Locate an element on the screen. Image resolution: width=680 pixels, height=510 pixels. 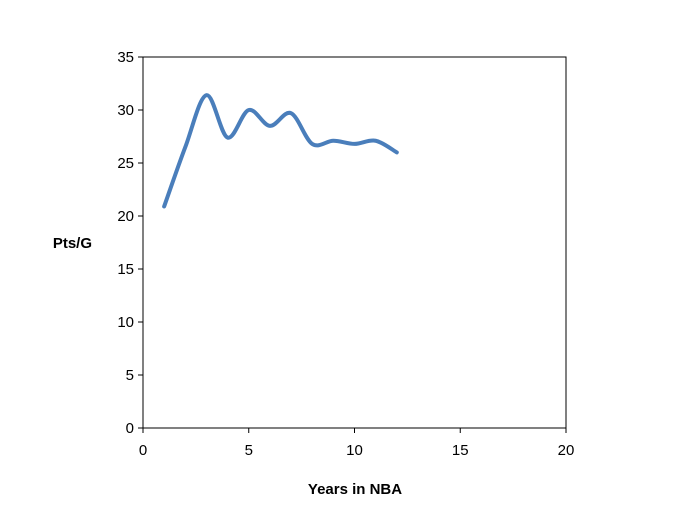
y-axis: 0 5 10 15 20 25 30 35 is located at coordinates (130, 243).